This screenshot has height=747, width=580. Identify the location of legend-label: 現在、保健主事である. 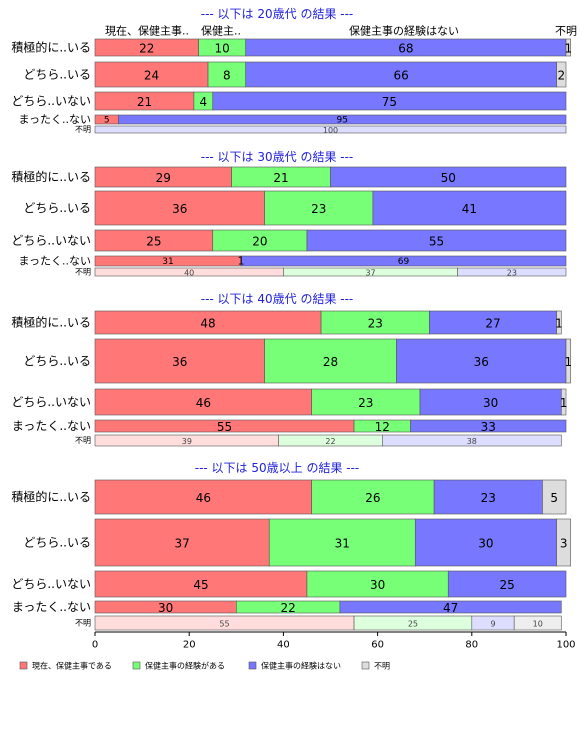
(72, 666).